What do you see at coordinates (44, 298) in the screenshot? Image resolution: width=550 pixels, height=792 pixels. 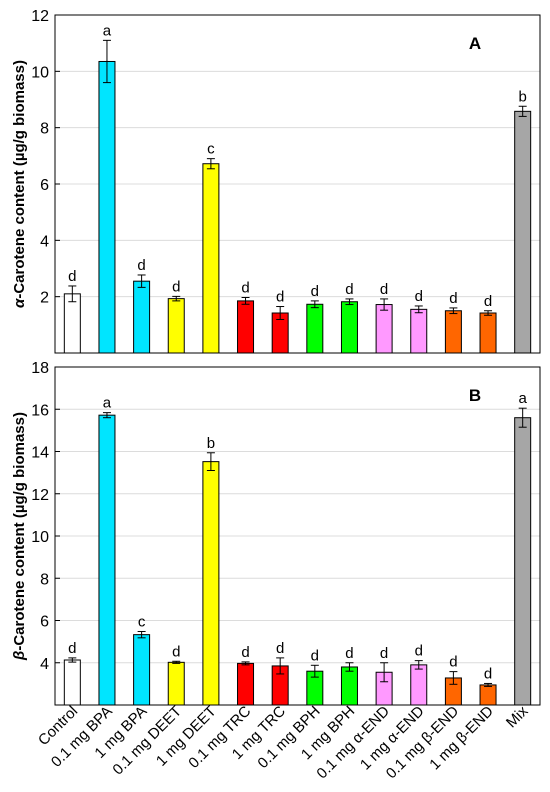 I see `y-tick-label: 2` at bounding box center [44, 298].